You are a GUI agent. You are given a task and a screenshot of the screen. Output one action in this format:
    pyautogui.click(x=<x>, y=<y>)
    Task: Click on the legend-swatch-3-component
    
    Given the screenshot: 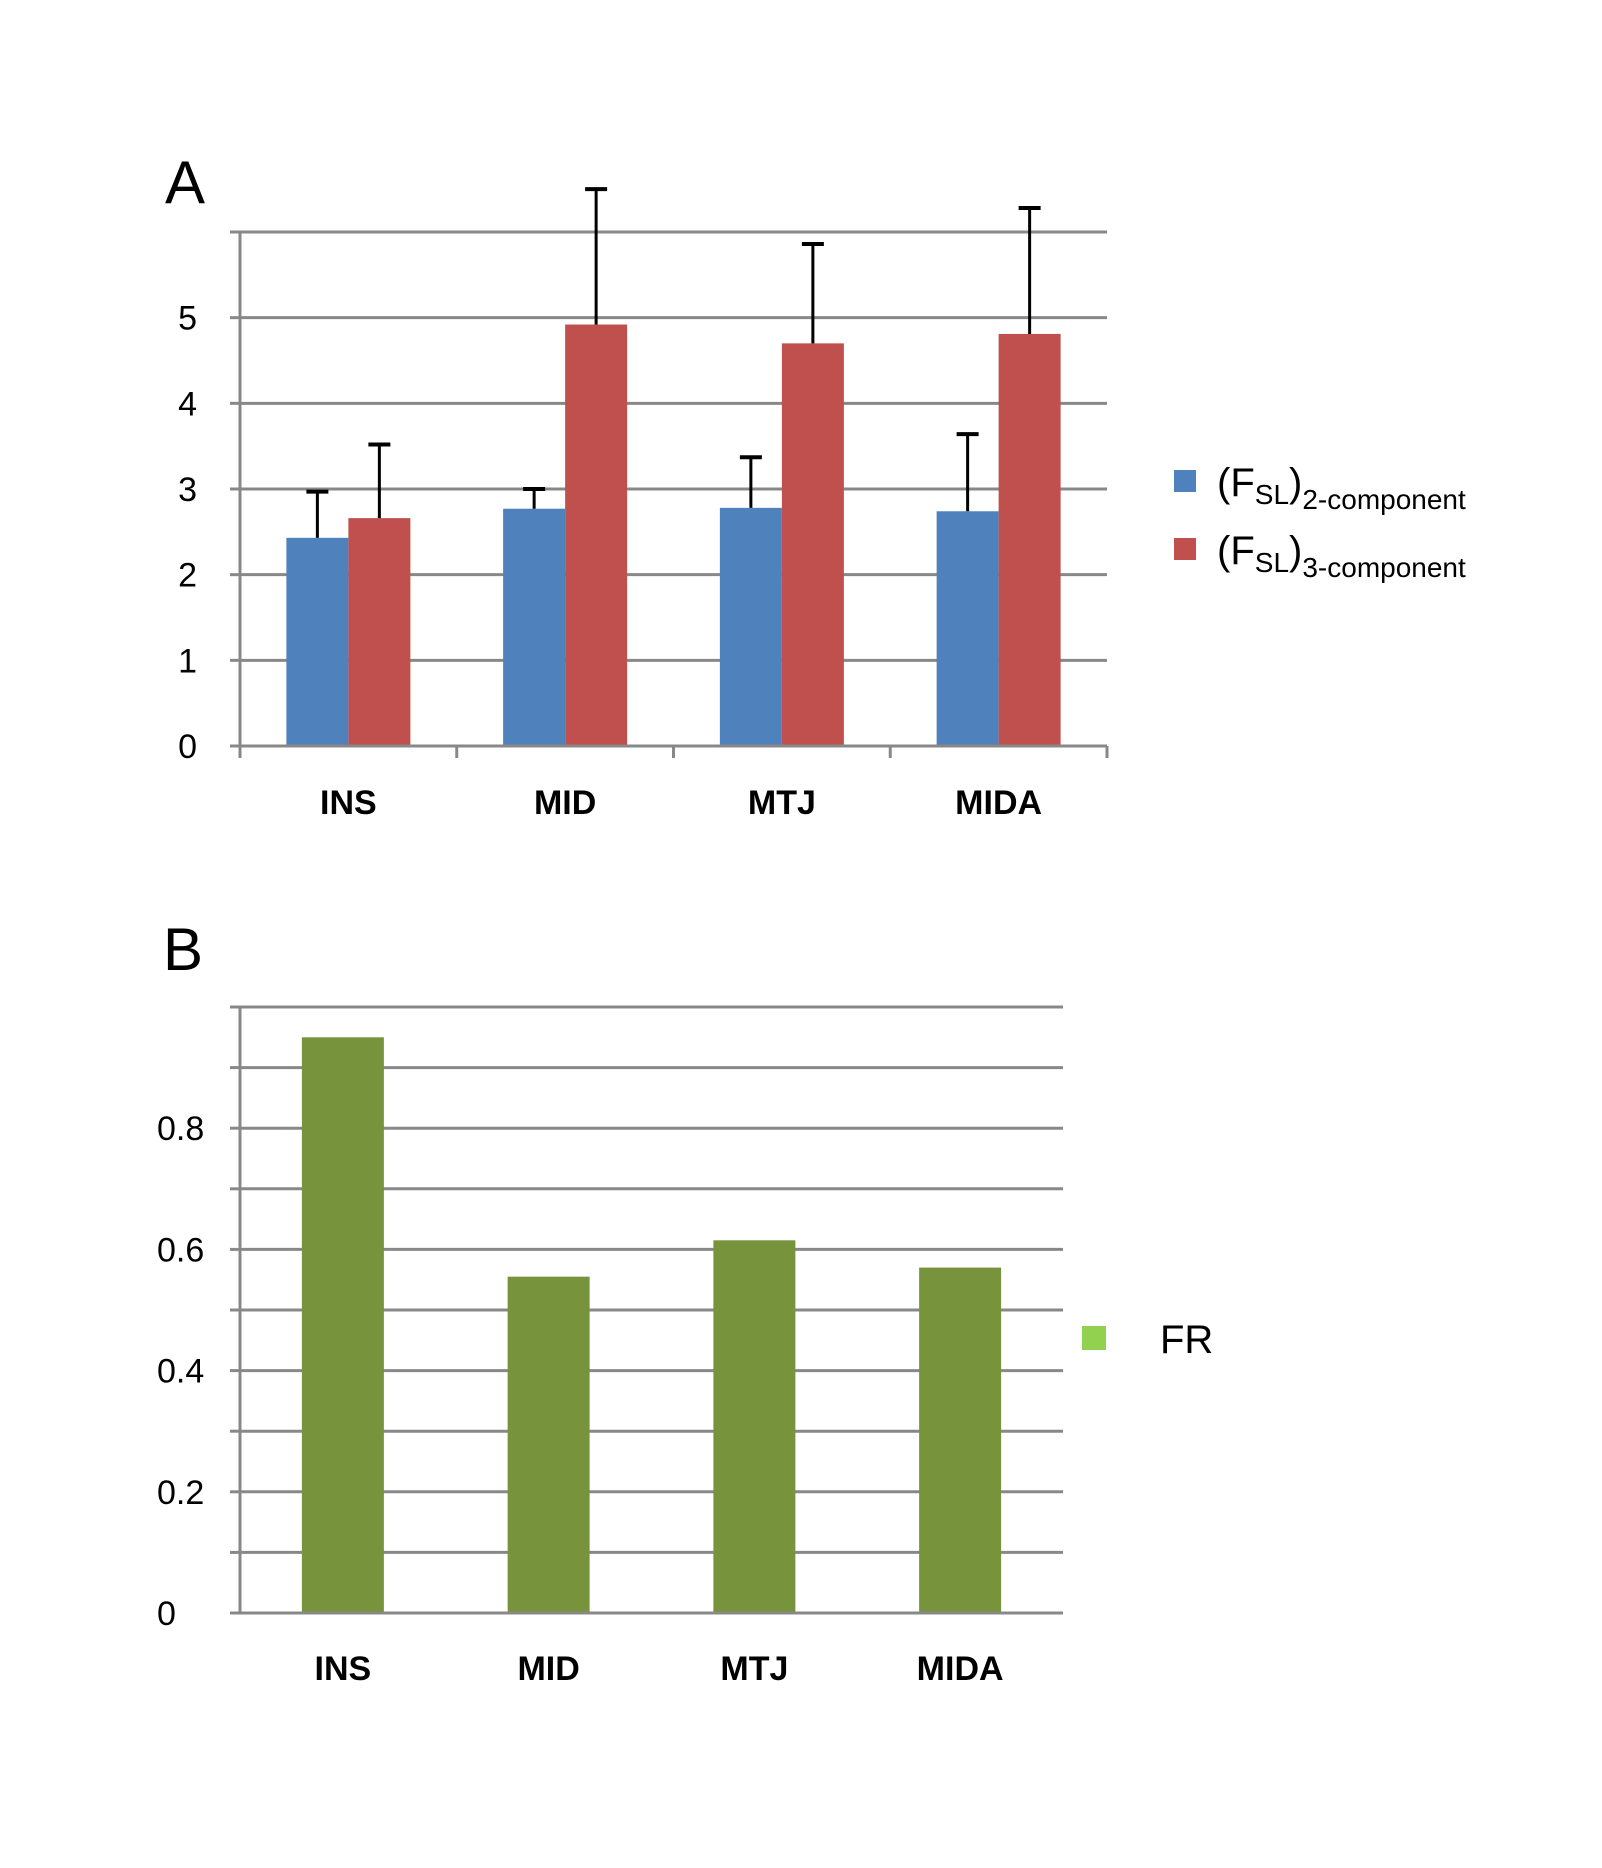 What is the action you would take?
    pyautogui.click(x=1185, y=549)
    